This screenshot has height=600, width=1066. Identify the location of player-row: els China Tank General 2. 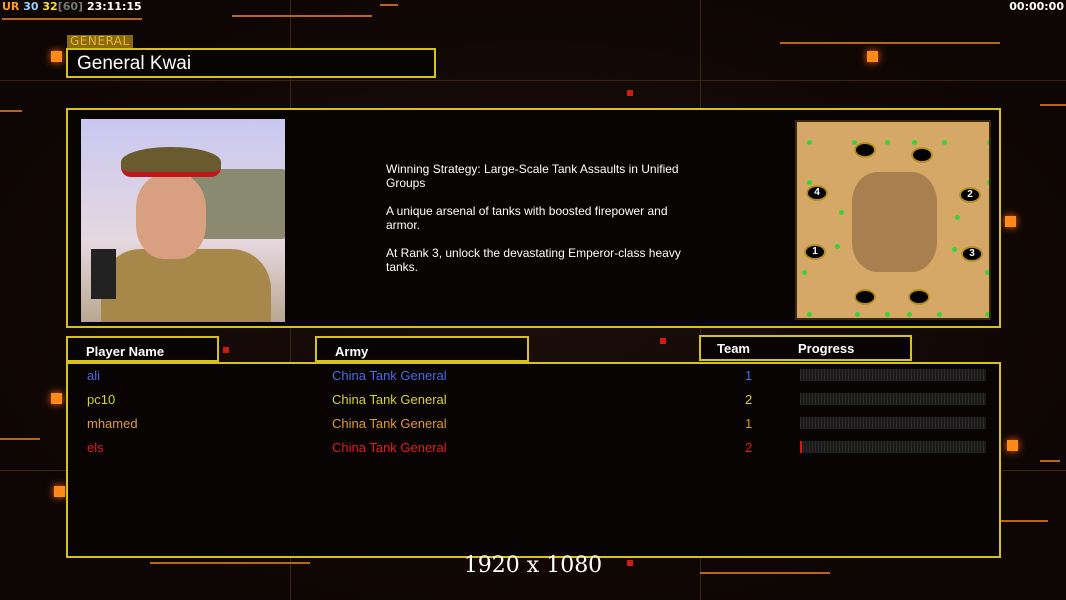
(533, 448).